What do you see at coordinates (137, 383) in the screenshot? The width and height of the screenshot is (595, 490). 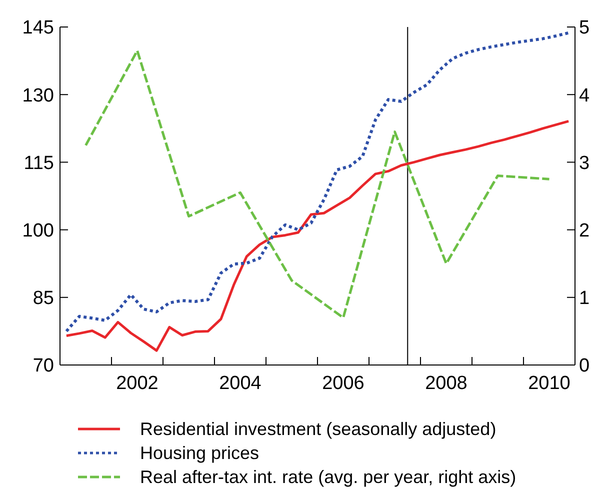 I see `x-tick-label: 2002` at bounding box center [137, 383].